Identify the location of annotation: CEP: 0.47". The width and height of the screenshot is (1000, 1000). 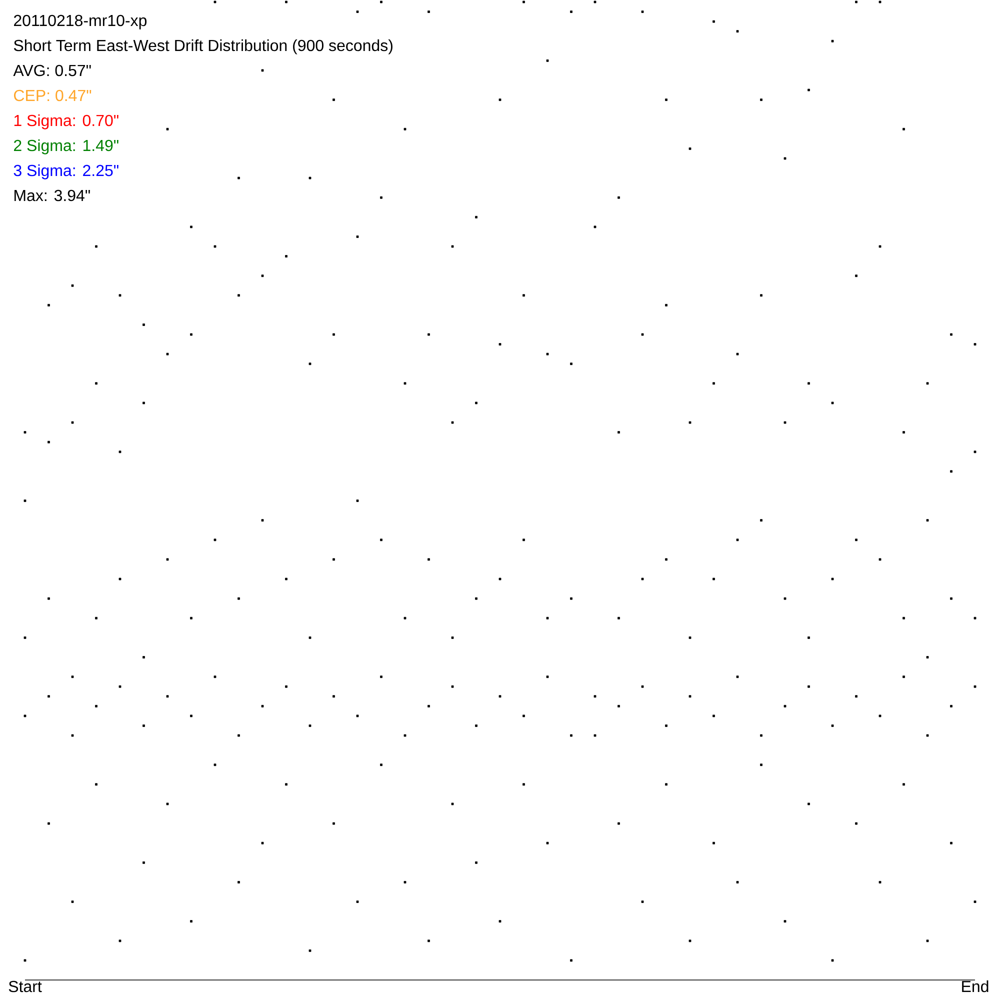
(53, 96).